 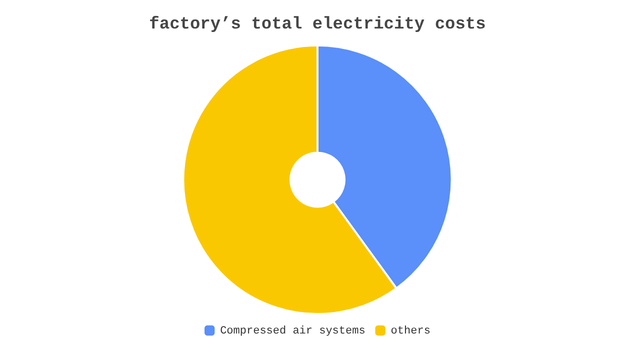 I want to click on legend-label: others, so click(x=410, y=331).